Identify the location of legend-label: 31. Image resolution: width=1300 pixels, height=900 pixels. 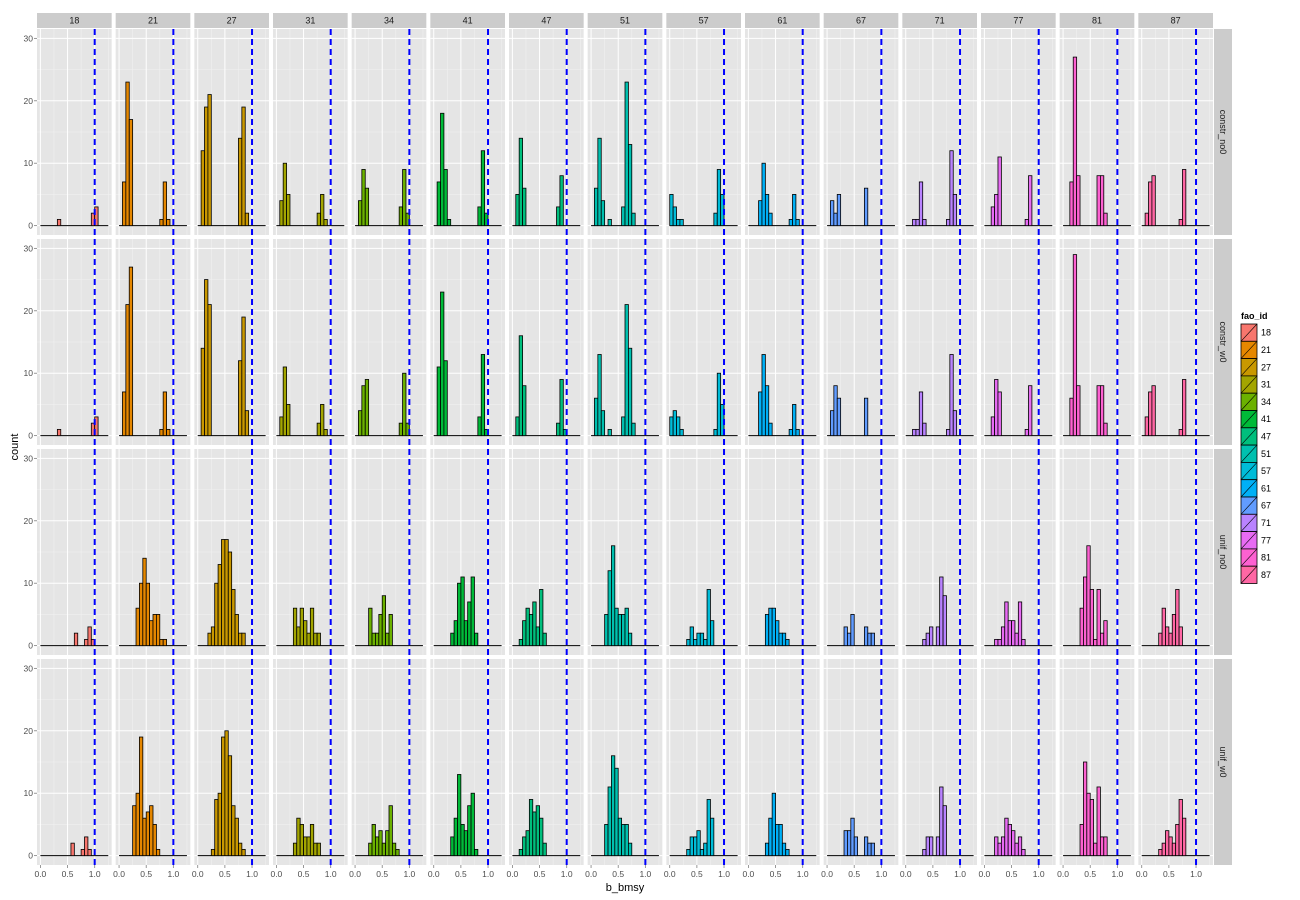
(1266, 385).